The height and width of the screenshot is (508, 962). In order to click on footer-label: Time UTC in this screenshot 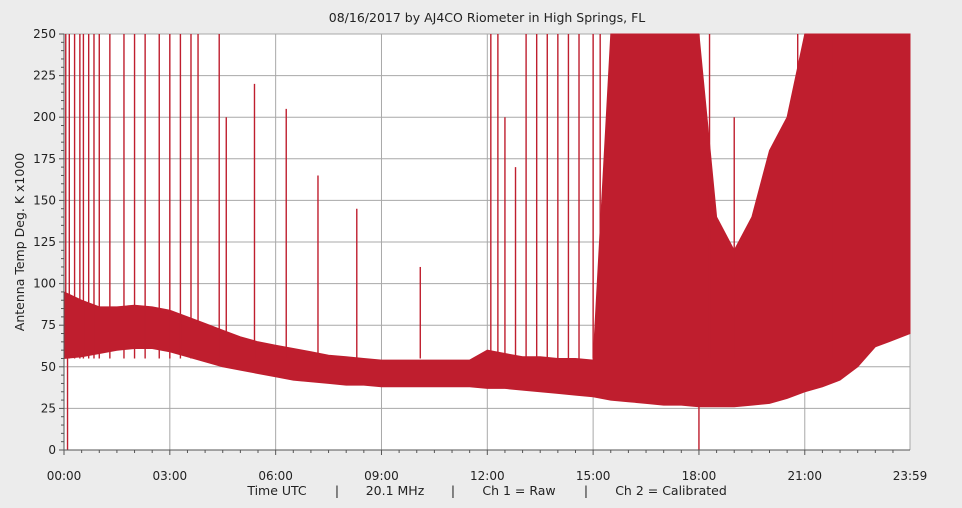, I will do `click(276, 490)`.